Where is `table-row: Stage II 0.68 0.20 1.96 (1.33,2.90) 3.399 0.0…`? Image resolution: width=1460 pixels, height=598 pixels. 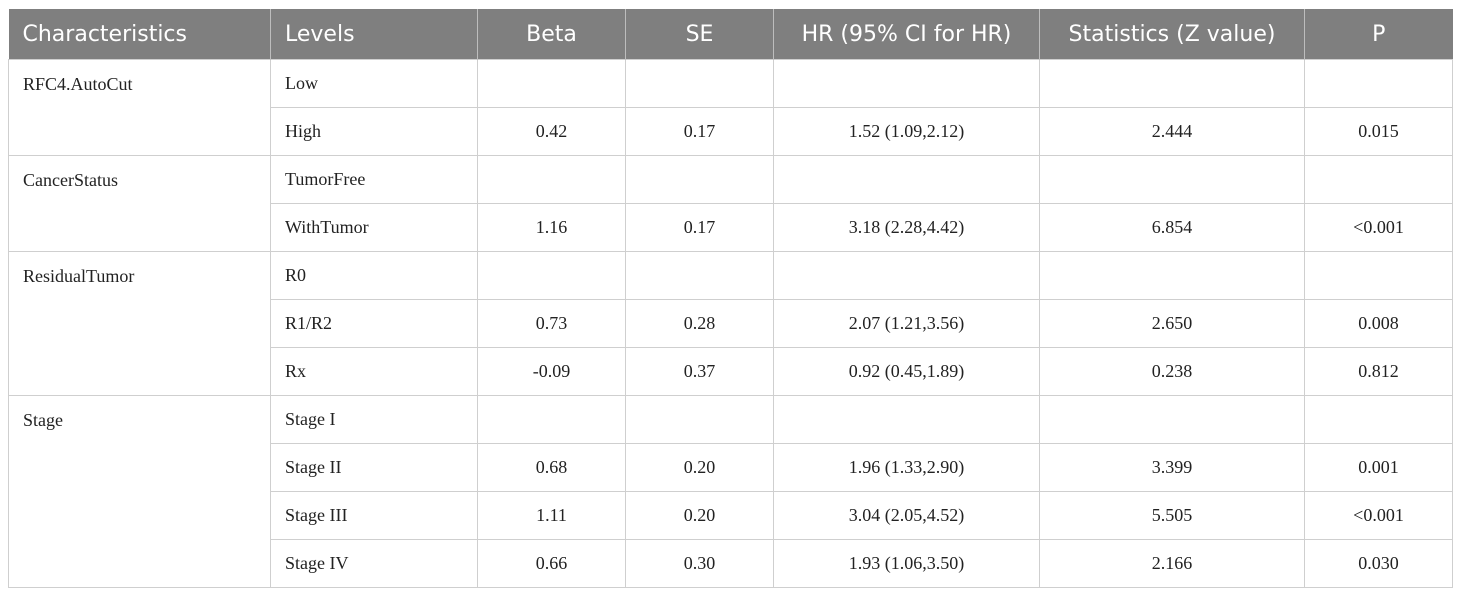
table-row: Stage II 0.68 0.20 1.96 (1.33,2.90) 3.399 0.0… is located at coordinates (731, 467).